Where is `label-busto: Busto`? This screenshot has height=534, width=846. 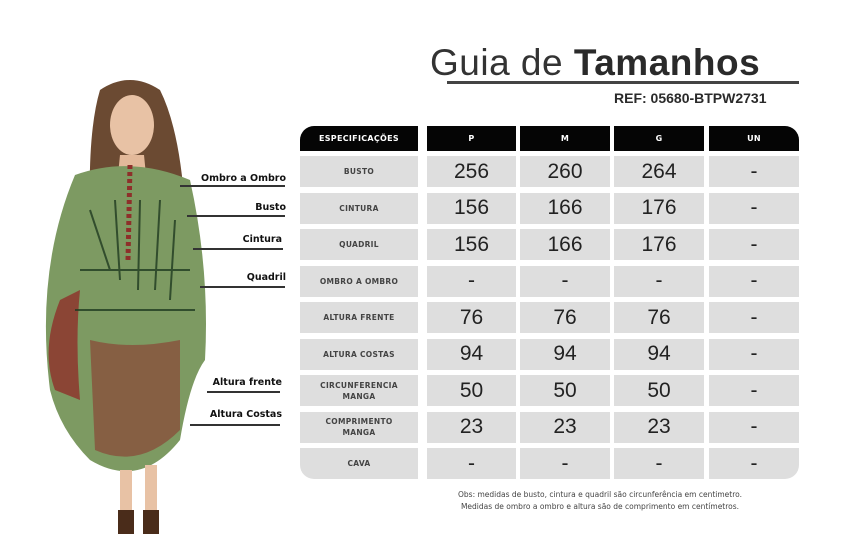 label-busto: Busto is located at coordinates (270, 207).